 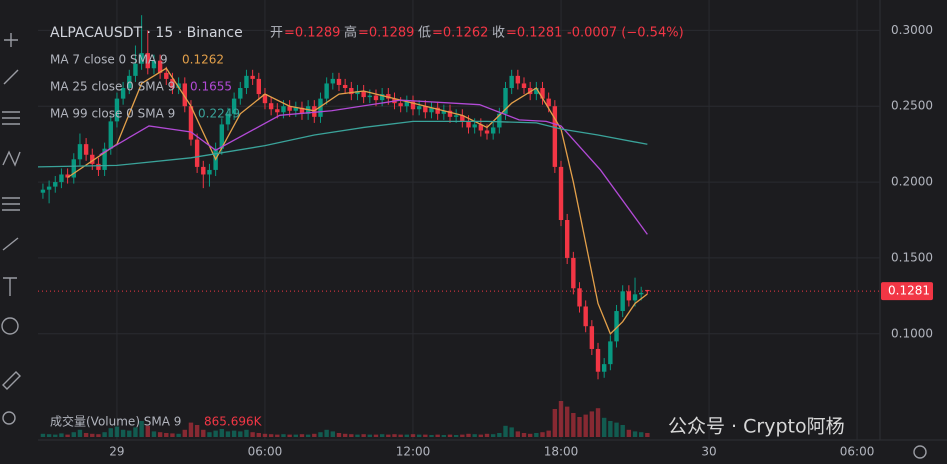 I want to click on text-tool, so click(x=10, y=286).